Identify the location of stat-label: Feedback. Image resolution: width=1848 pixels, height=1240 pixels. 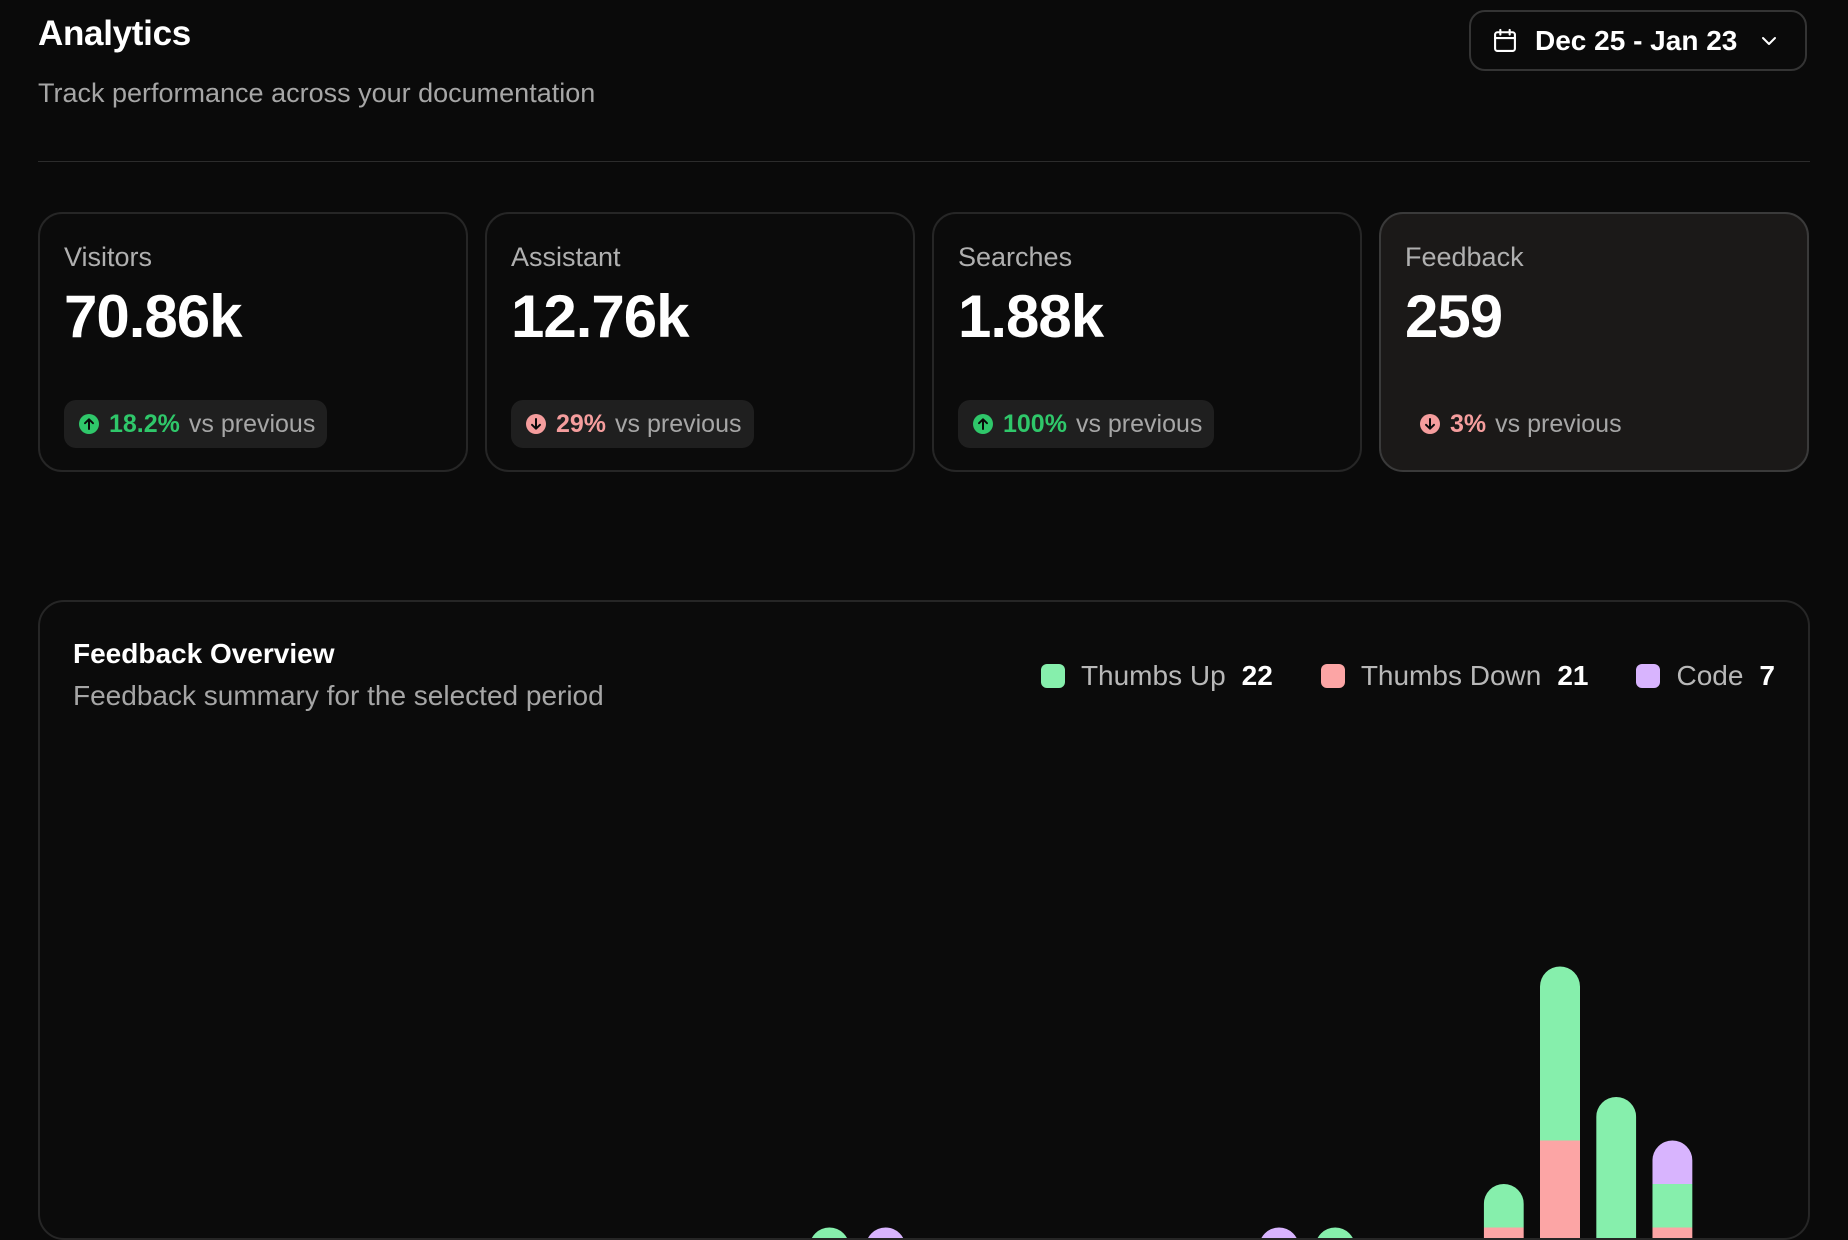
(1464, 257).